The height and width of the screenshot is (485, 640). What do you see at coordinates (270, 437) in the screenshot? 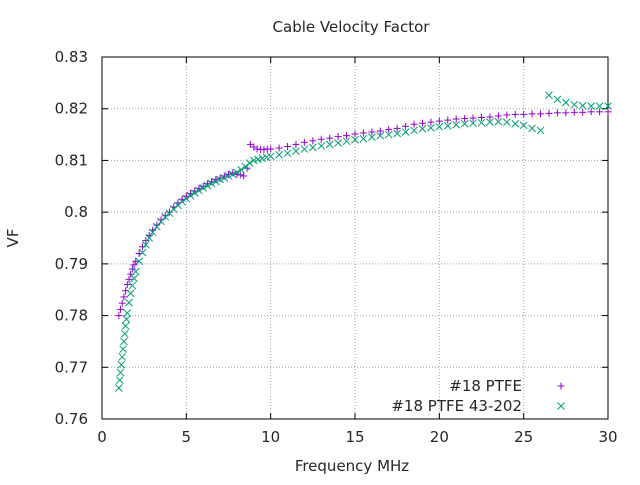
I see `x-tick-label: 10` at bounding box center [270, 437].